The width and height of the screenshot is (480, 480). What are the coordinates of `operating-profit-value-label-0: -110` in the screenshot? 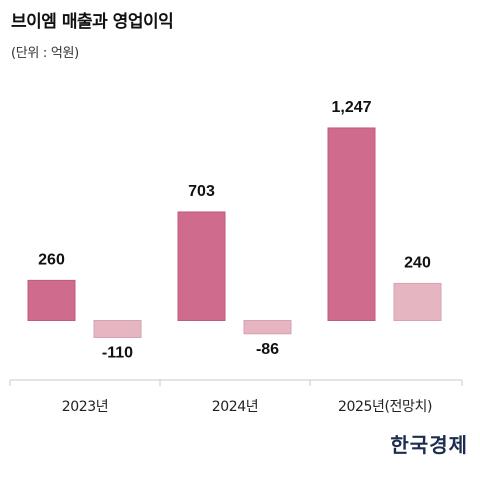 It's located at (117, 352).